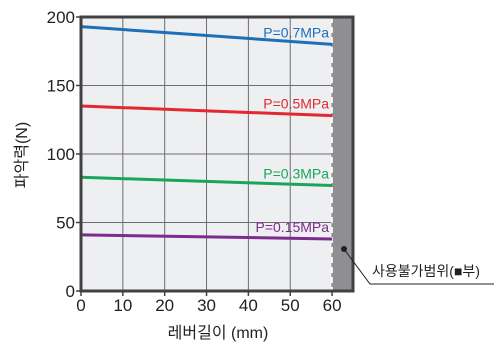  Describe the element at coordinates (296, 174) in the screenshot. I see `series-p-0-3mpa-label: P=0.3MPa` at that location.